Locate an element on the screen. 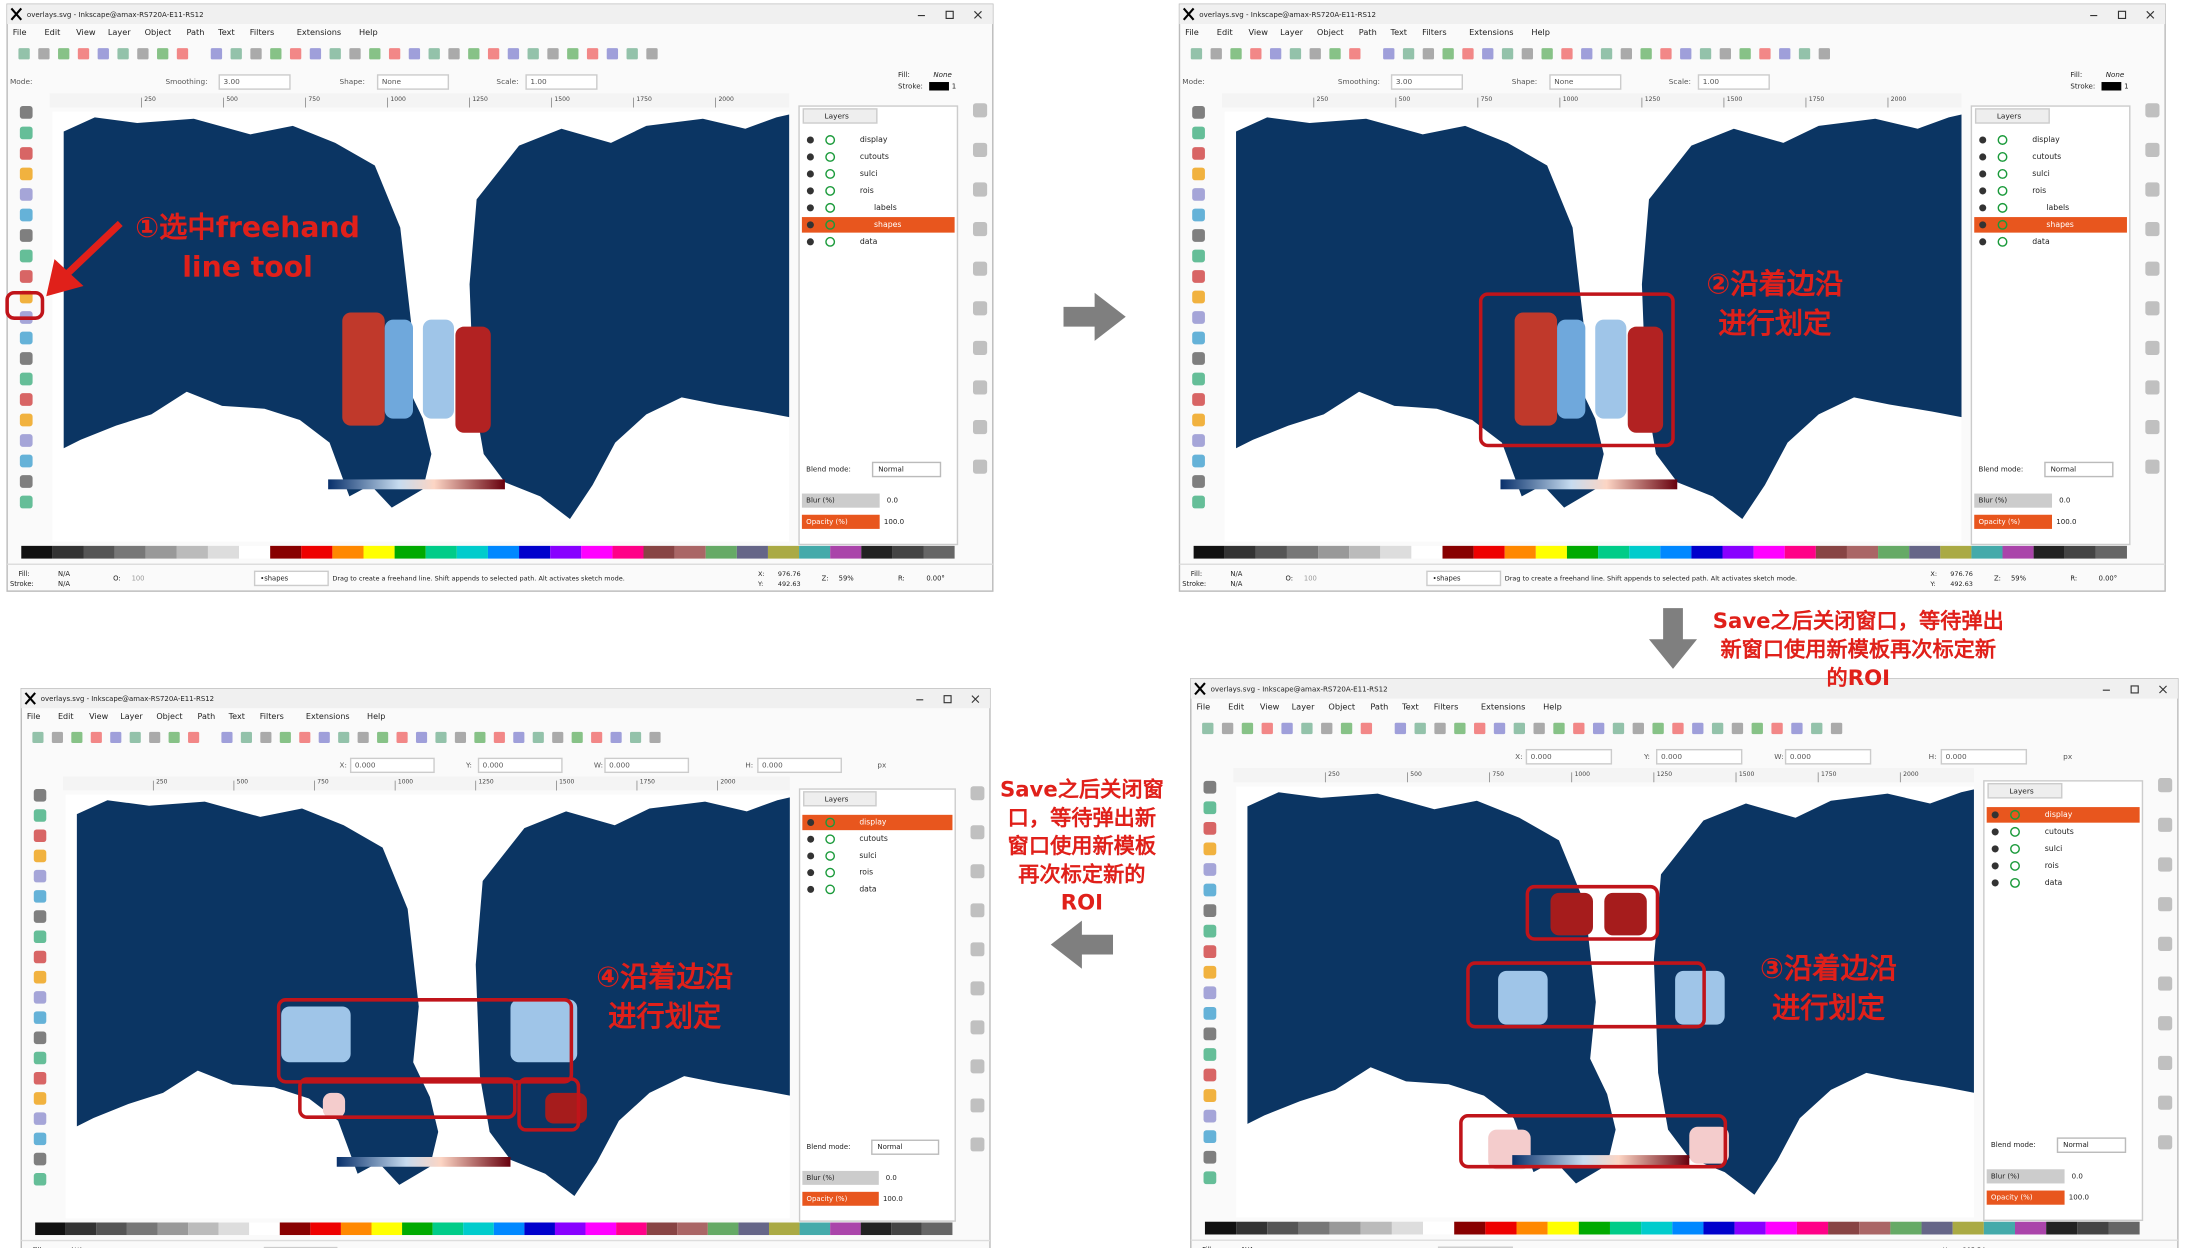 Image resolution: width=2185 pixels, height=1248 pixels. layer-row: cutouts is located at coordinates (2032, 832).